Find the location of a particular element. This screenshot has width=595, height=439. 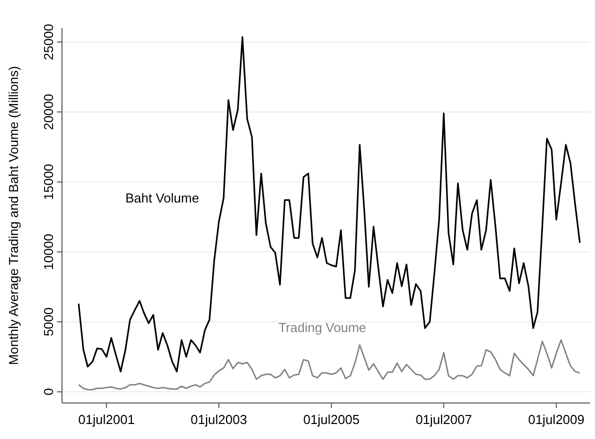

y-axis-title: Monthly Average Trading and Baht Voume (Millions) is located at coordinates (13, 215).